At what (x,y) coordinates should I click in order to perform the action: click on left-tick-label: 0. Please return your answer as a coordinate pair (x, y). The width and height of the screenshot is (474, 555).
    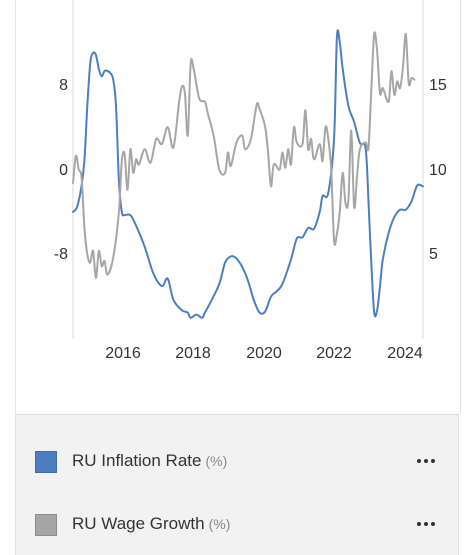
    Looking at the image, I should click on (63, 170).